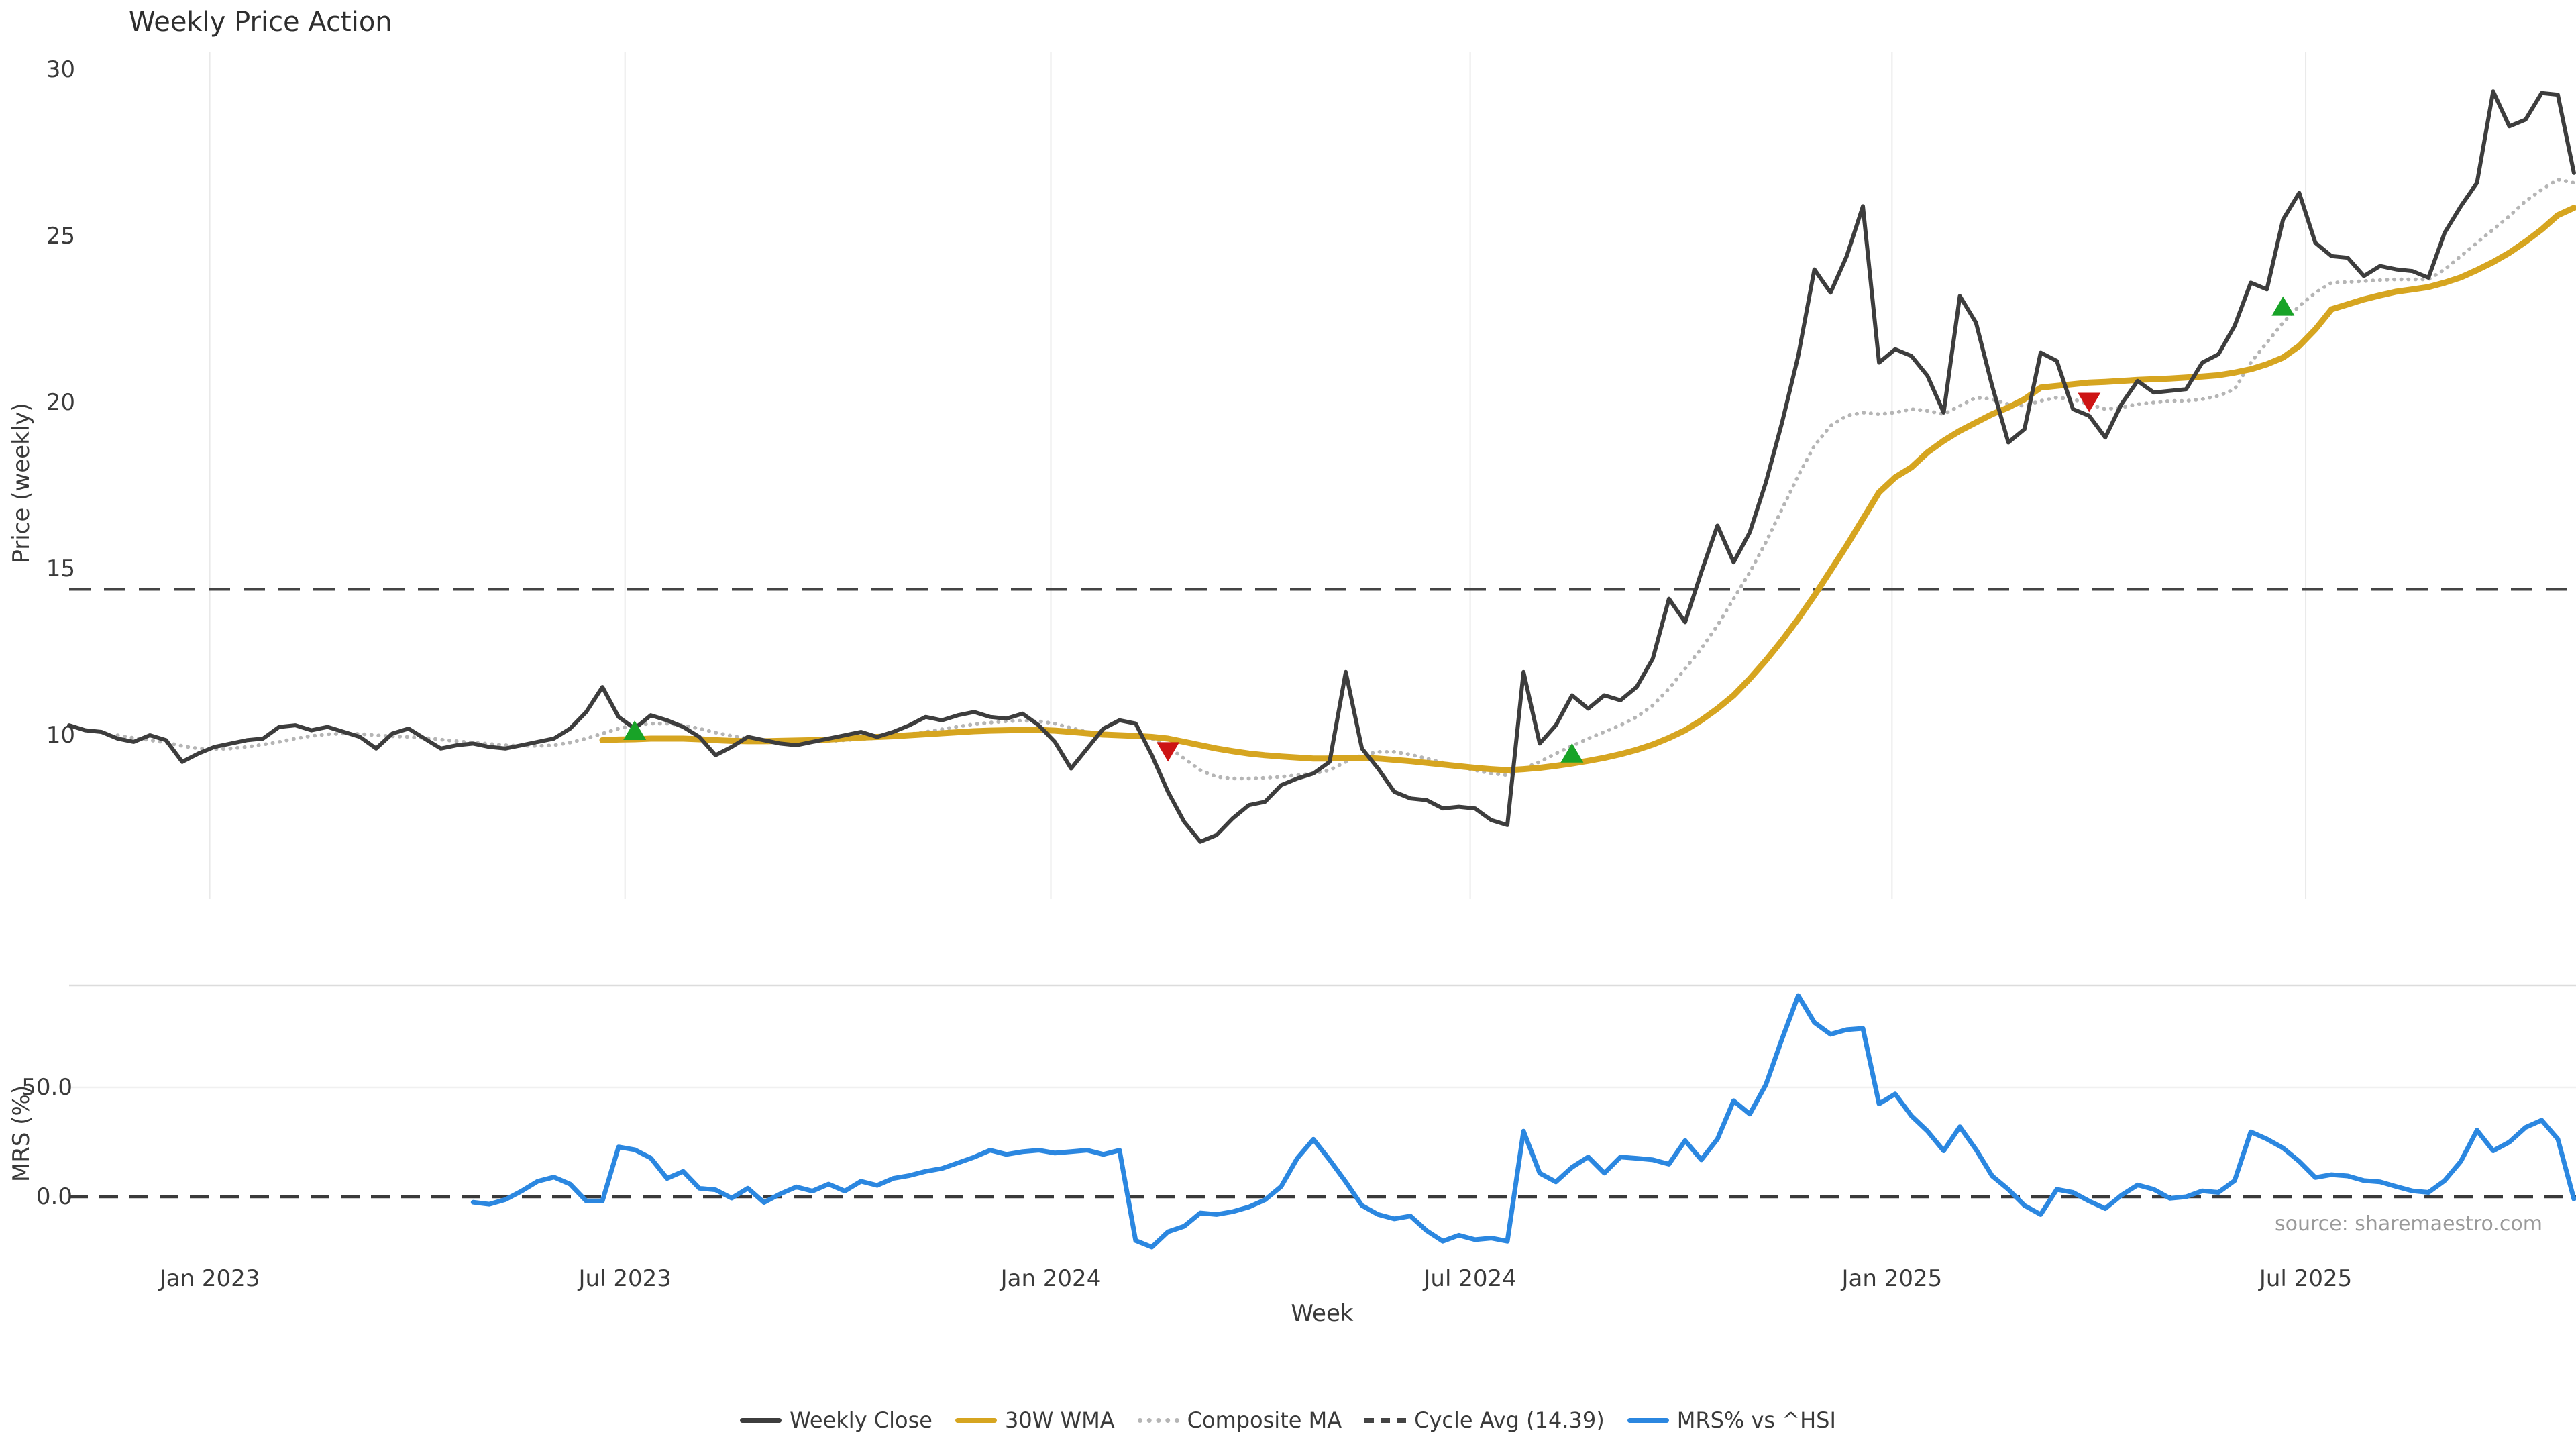 The image size is (2576, 1449). I want to click on price-tick-label: 30, so click(60, 69).